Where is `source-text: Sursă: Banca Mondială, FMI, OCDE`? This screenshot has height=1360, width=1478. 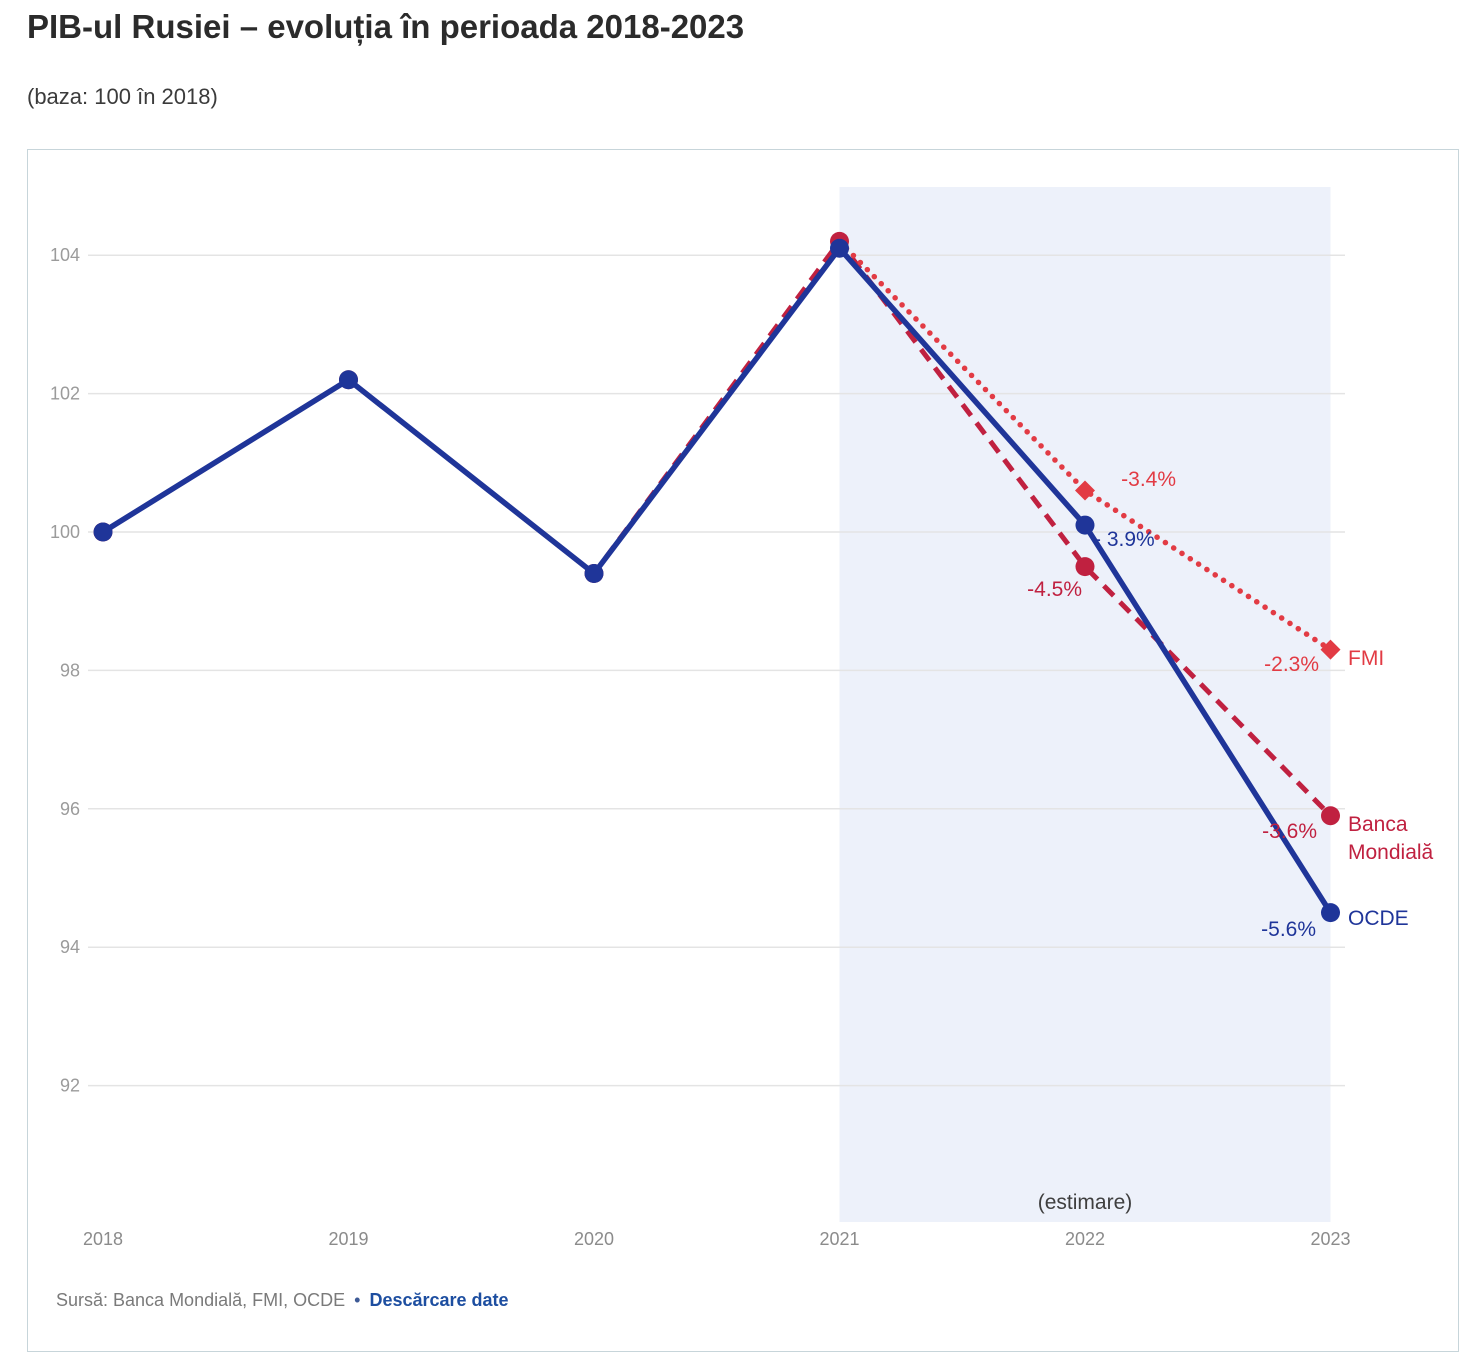 source-text: Sursă: Banca Mondială, FMI, OCDE is located at coordinates (201, 1300).